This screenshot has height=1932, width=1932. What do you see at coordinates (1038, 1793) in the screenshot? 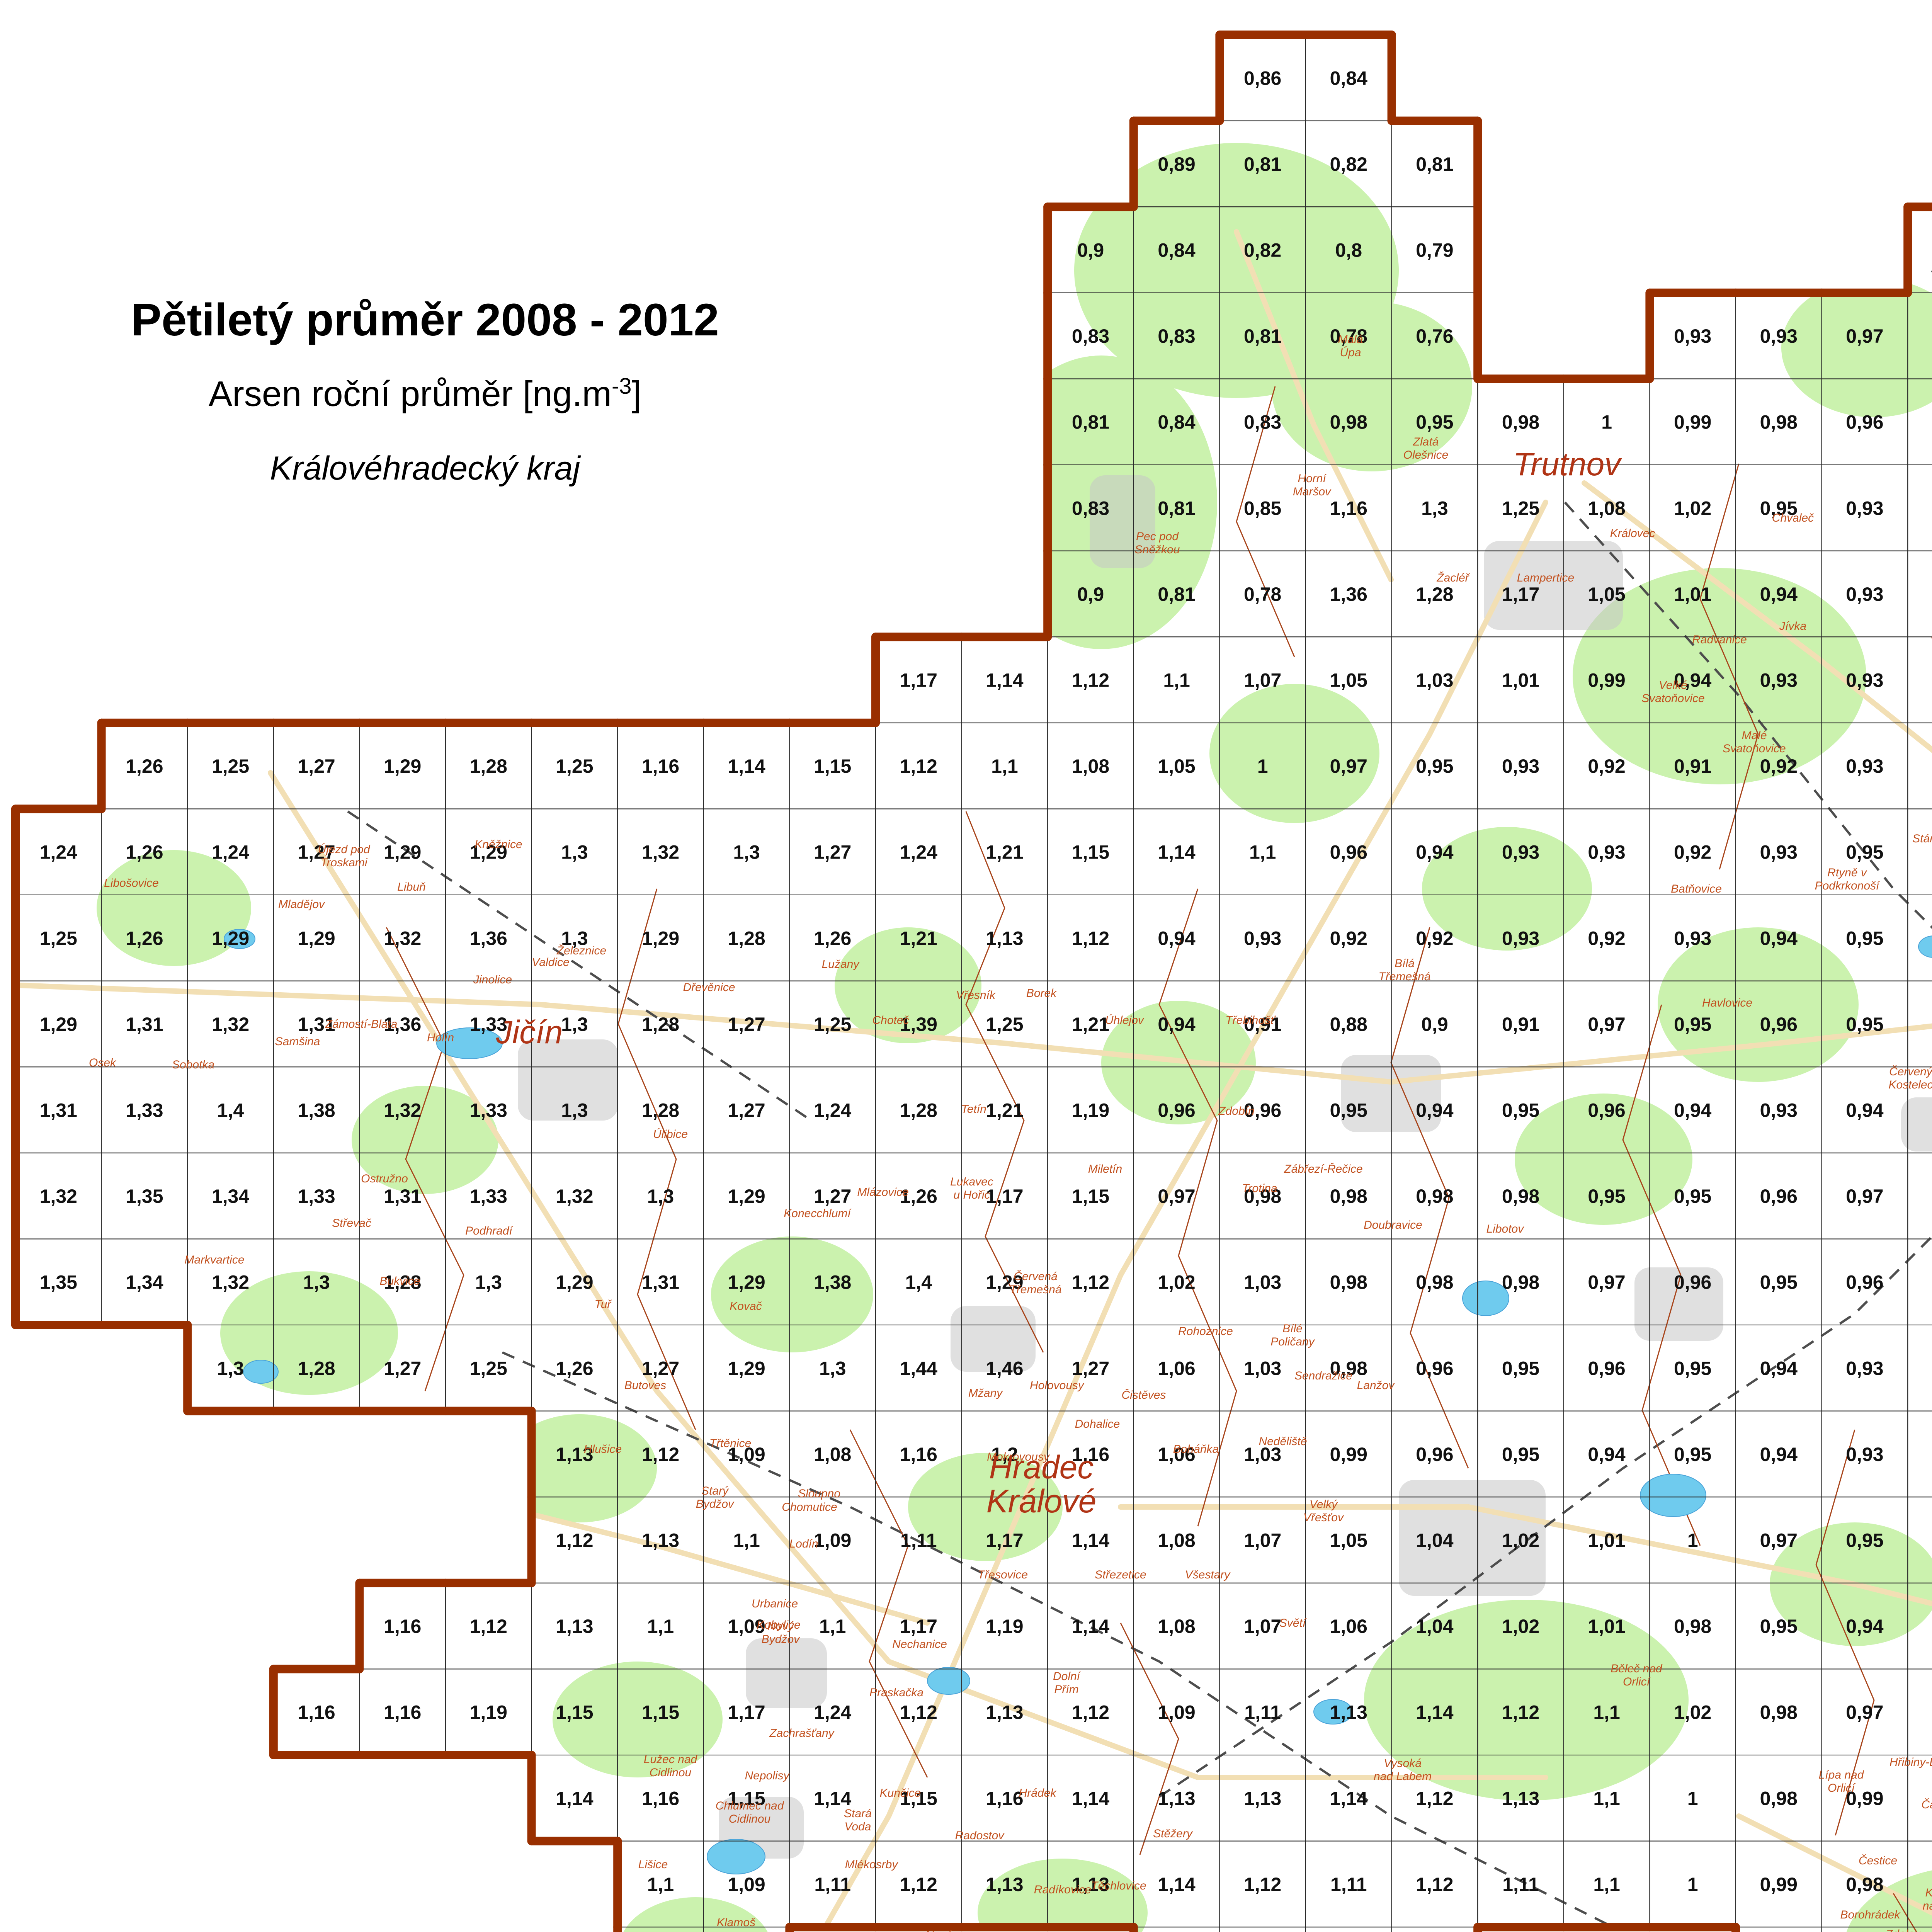
I see `town-label: Hrádek` at bounding box center [1038, 1793].